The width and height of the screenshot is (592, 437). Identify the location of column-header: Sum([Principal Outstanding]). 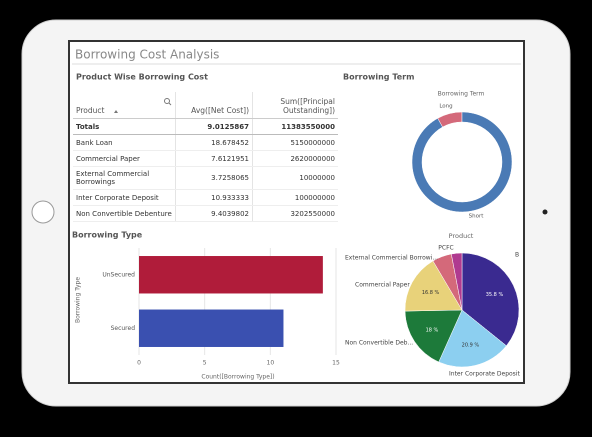
(295, 105).